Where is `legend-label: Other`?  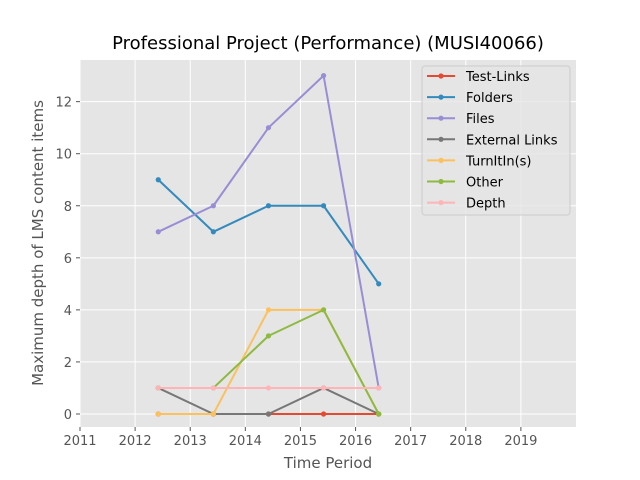
legend-label: Other is located at coordinates (485, 183).